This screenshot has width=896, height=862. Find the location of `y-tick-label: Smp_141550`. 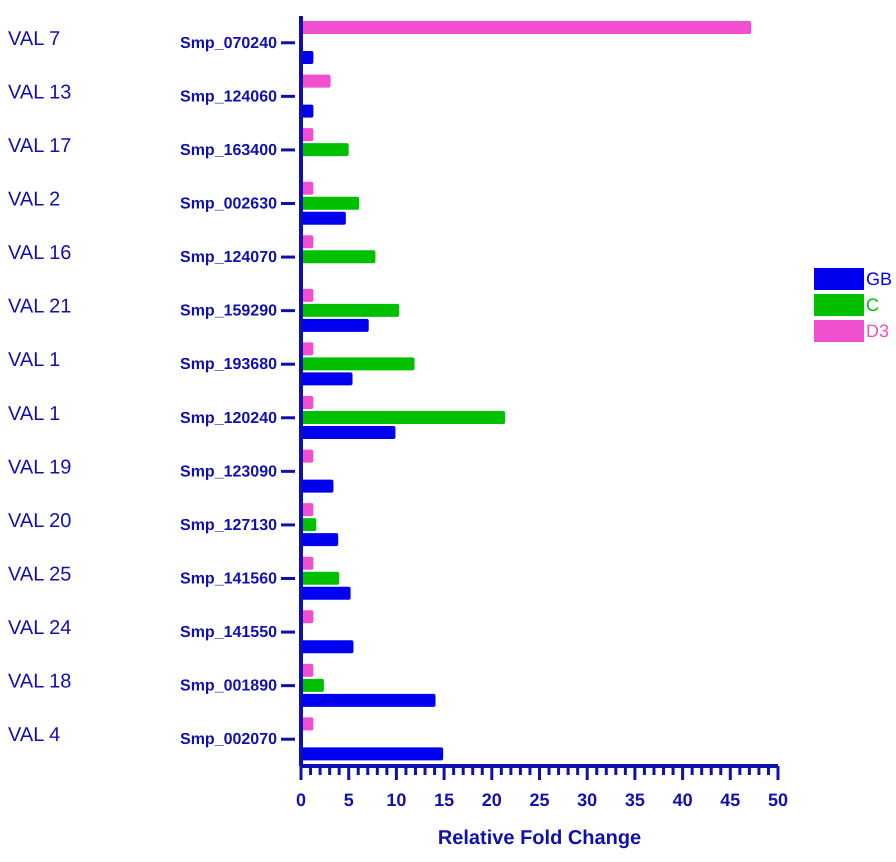

y-tick-label: Smp_141550 is located at coordinates (229, 633).